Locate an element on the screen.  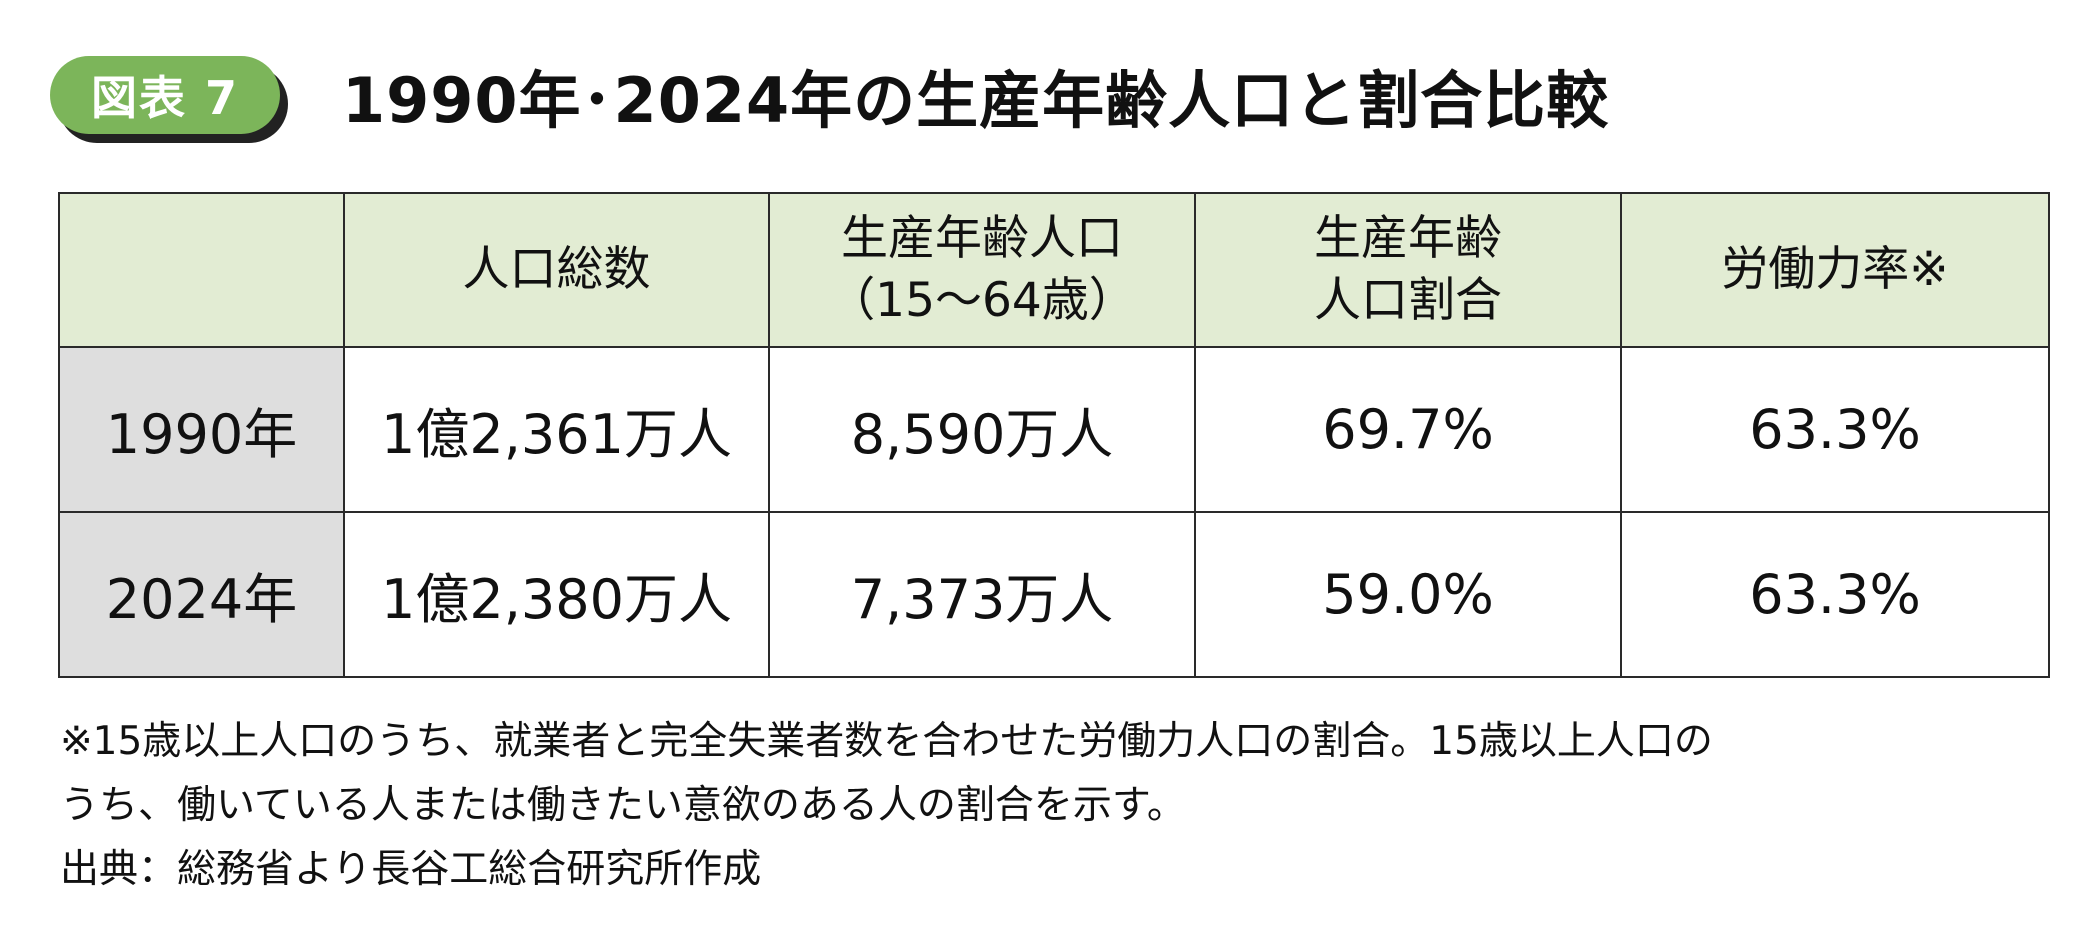
cell-total-population: 1億2,361万人 is located at coordinates (556, 429).